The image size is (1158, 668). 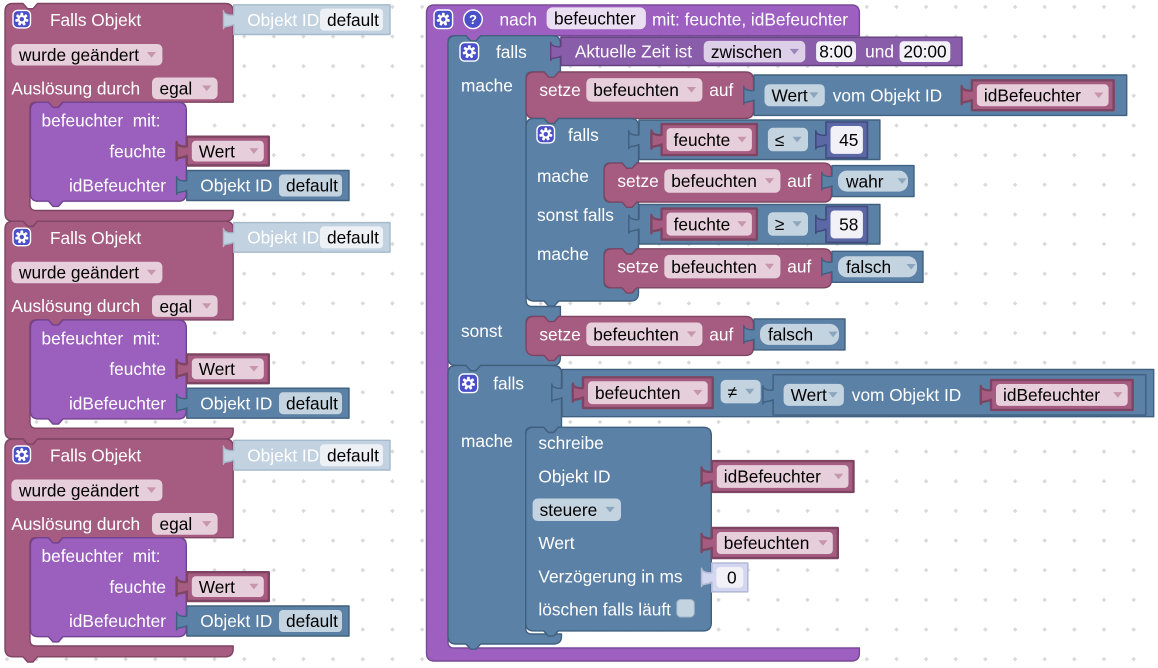 What do you see at coordinates (575, 215) in the screenshot?
I see `svg-text: sonst falls` at bounding box center [575, 215].